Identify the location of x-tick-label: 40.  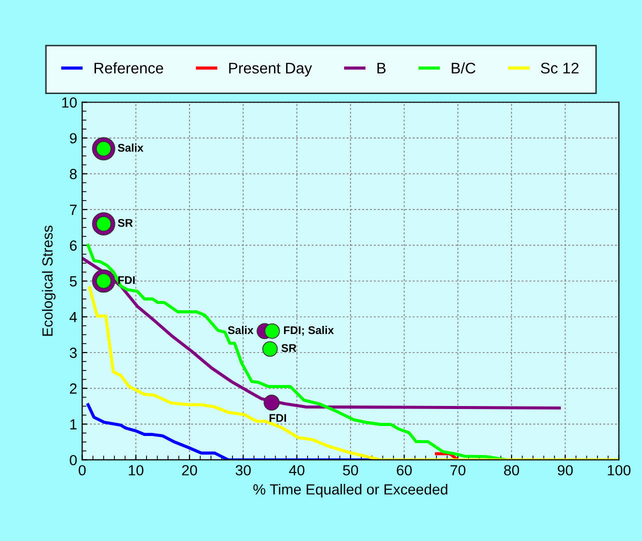
(296, 470).